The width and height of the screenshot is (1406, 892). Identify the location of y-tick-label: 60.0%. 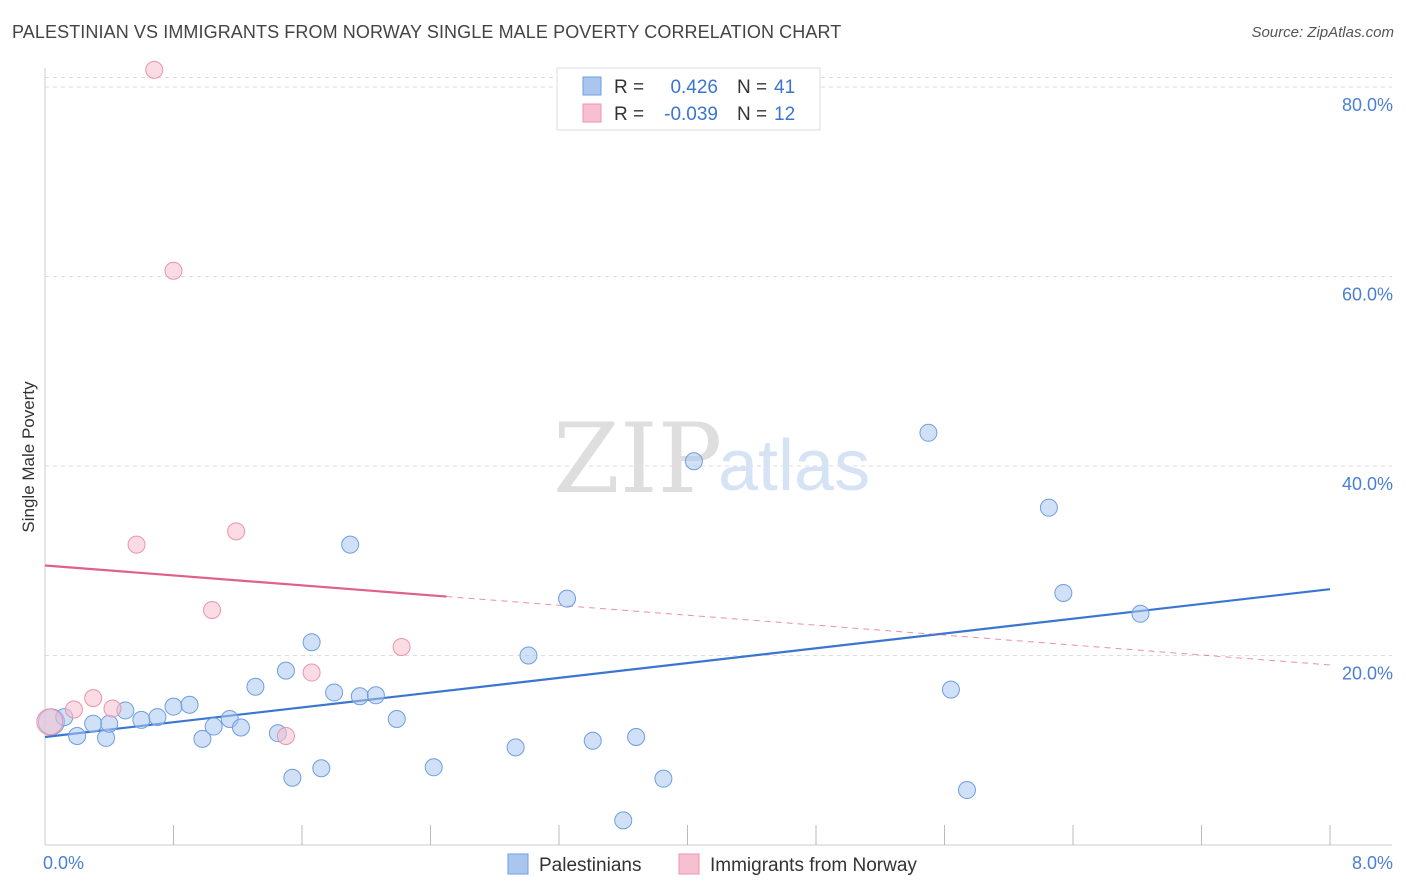
(1367, 294).